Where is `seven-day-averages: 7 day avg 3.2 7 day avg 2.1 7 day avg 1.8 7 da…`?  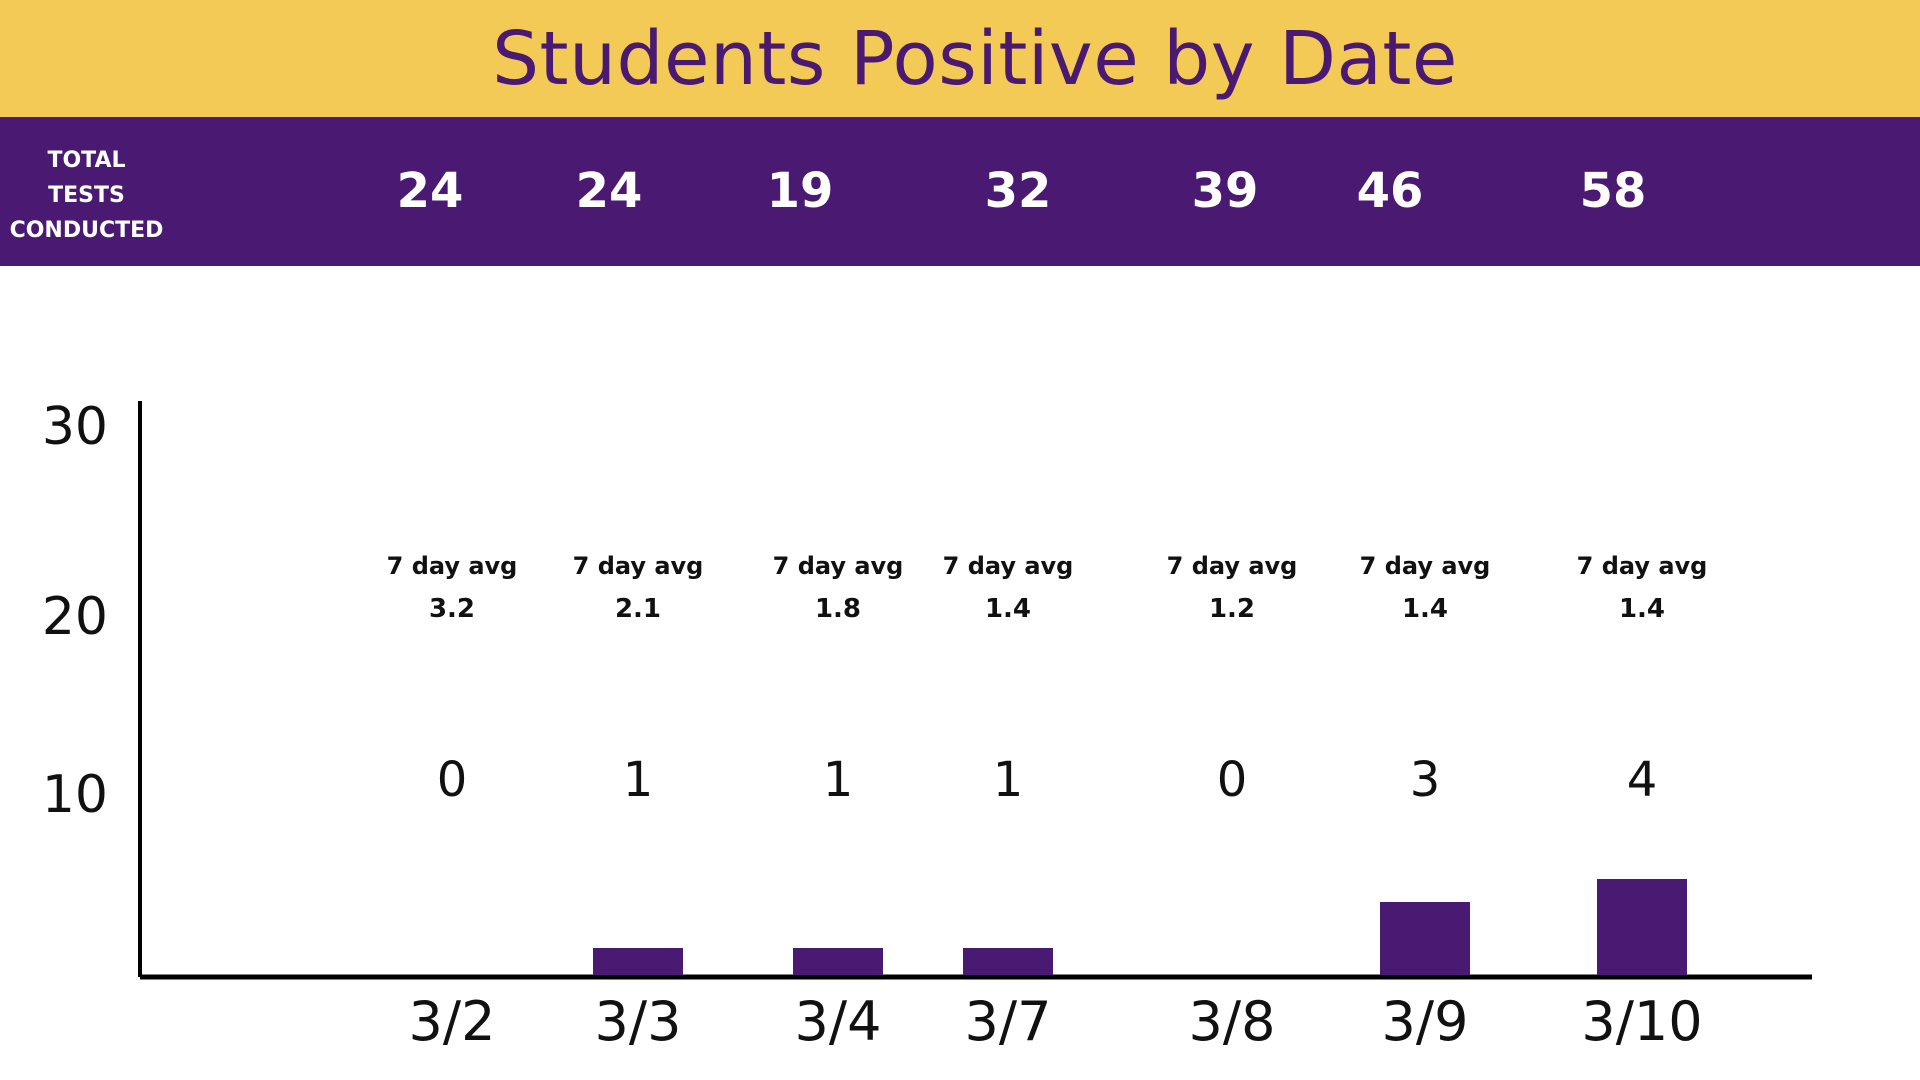 seven-day-averages: 7 day avg 3.2 7 day avg 2.1 7 day avg 1.8 7 da… is located at coordinates (1047, 588).